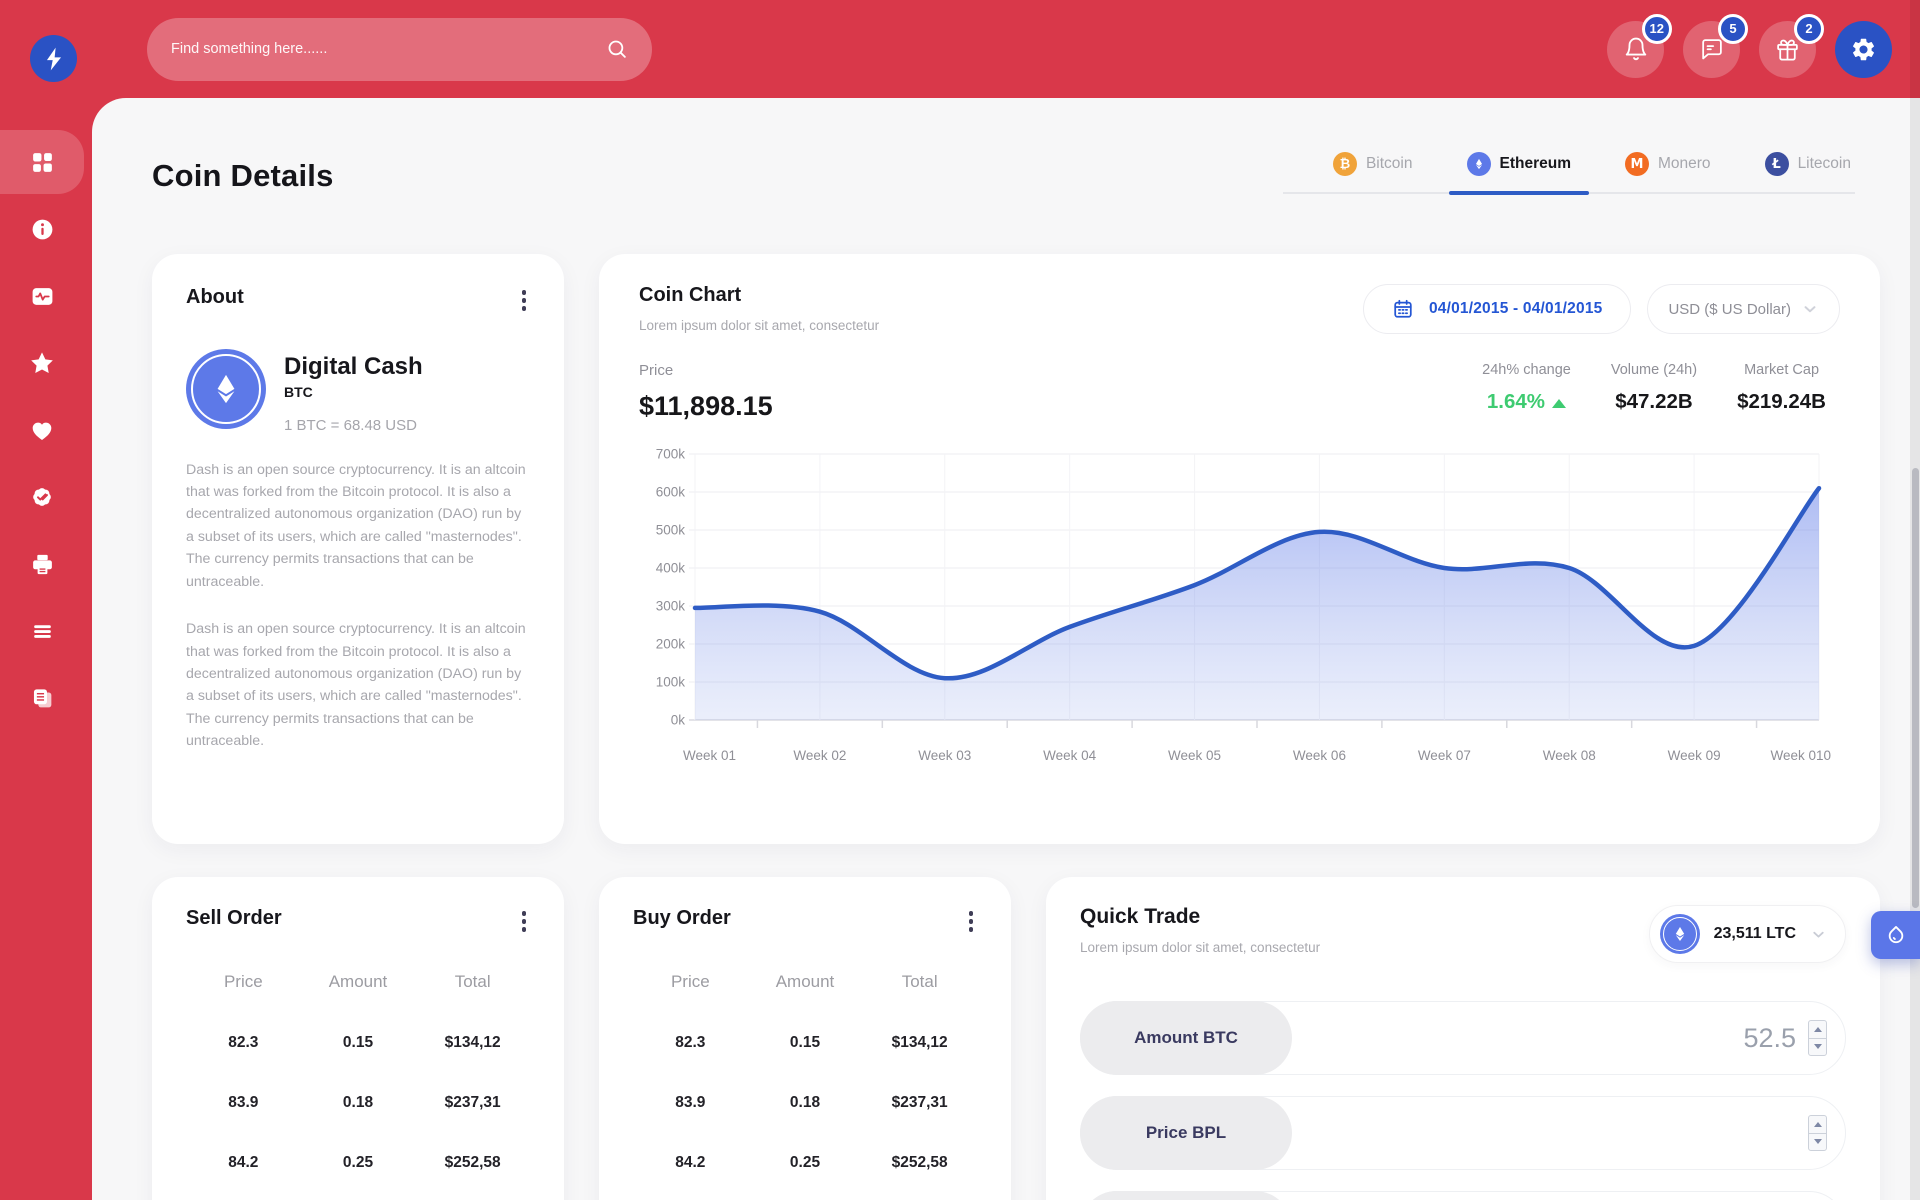 This screenshot has width=1920, height=1200. Describe the element at coordinates (42, 497) in the screenshot. I see `sidebar-item-verified` at that location.